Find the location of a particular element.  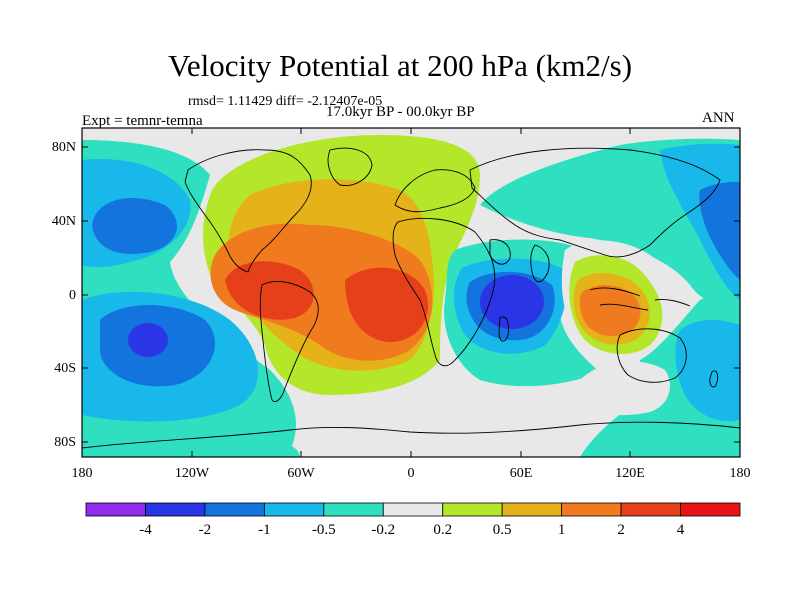

x-tick-label: 60E is located at coordinates (521, 473).